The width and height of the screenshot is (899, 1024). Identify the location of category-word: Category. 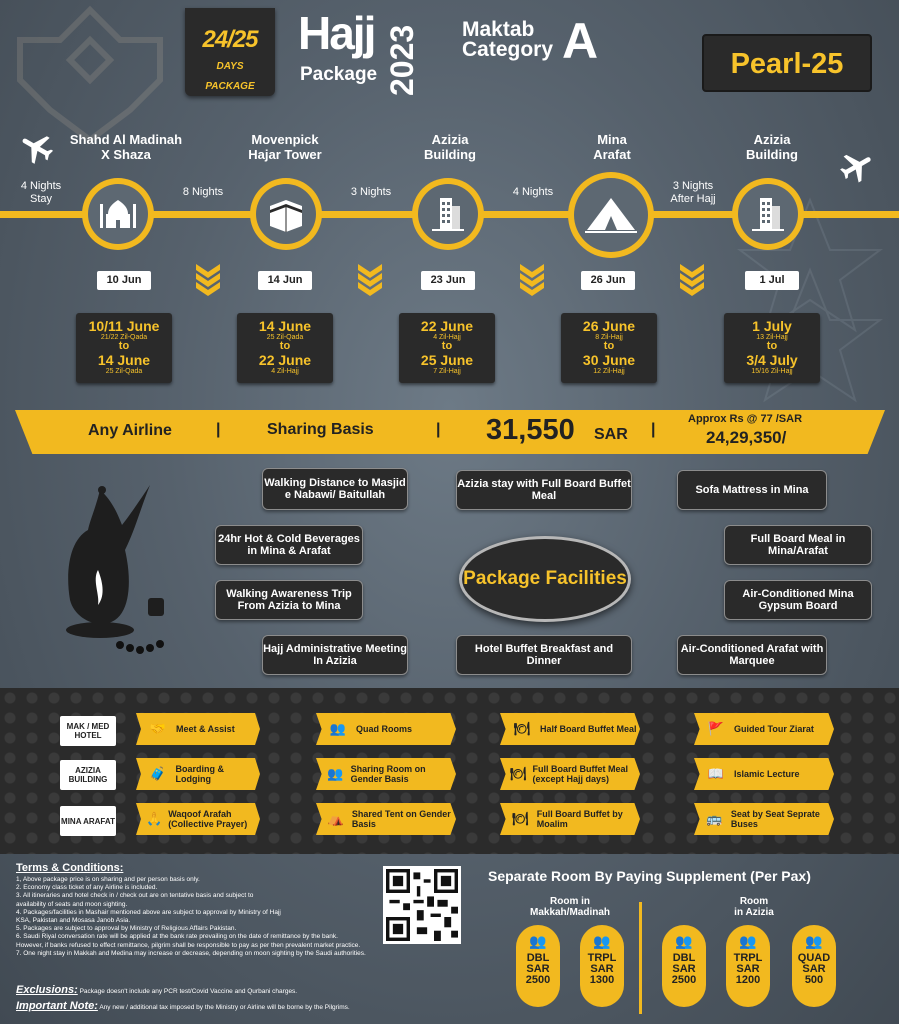
(508, 49).